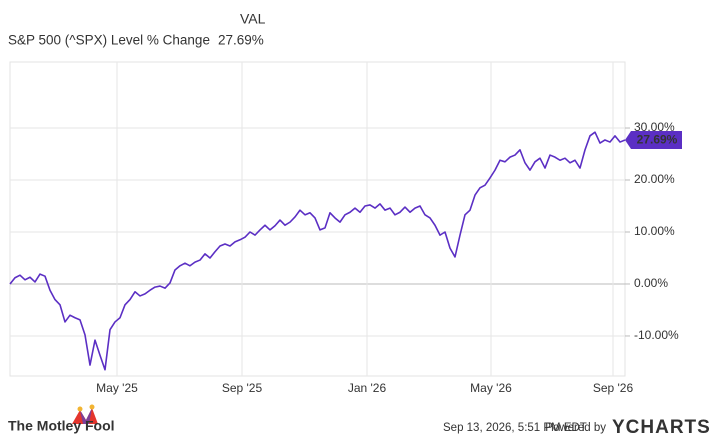  Describe the element at coordinates (241, 40) in the screenshot. I see `legend-value: 27.69%` at that location.